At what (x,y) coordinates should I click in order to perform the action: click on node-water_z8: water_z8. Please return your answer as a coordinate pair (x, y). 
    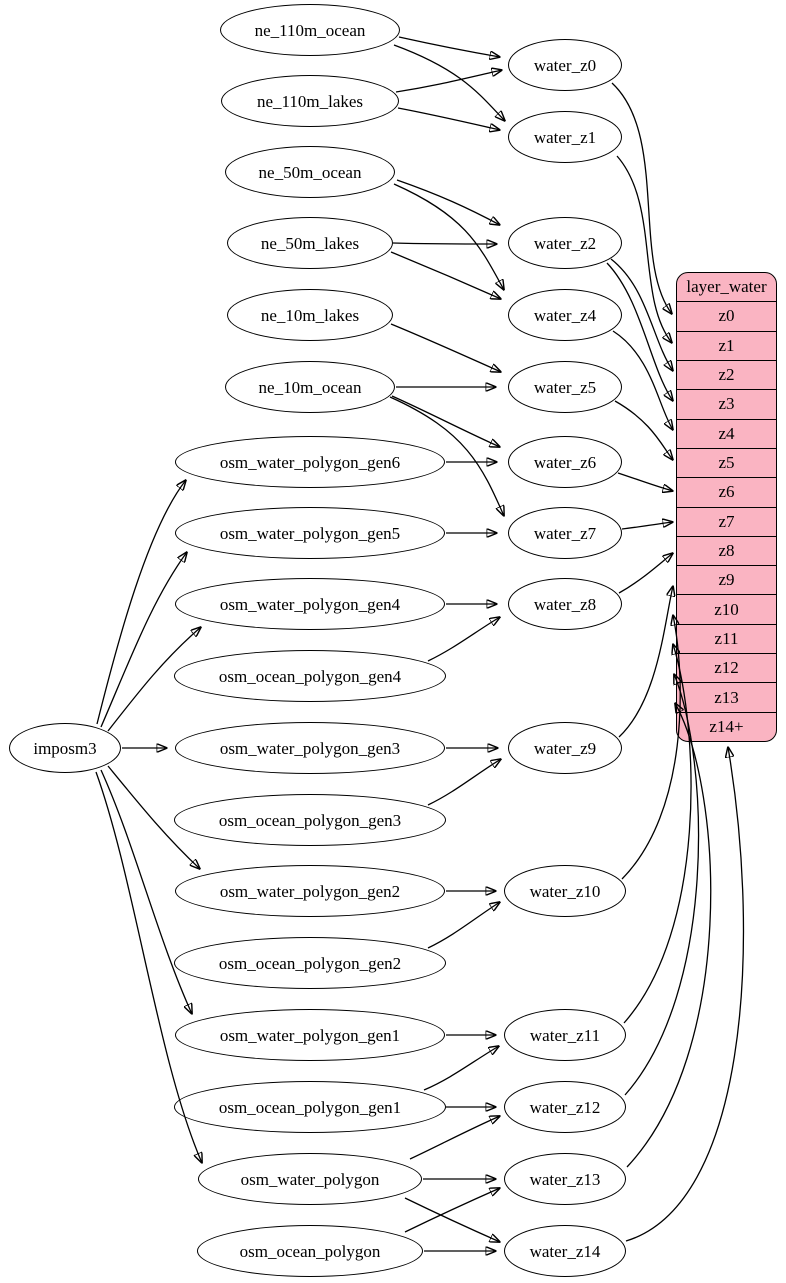
    Looking at the image, I should click on (565, 604).